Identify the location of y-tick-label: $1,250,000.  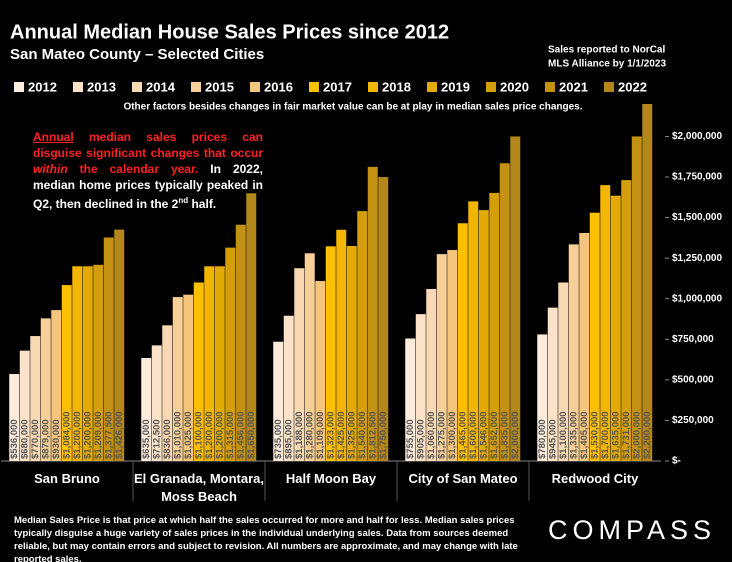
(697, 258).